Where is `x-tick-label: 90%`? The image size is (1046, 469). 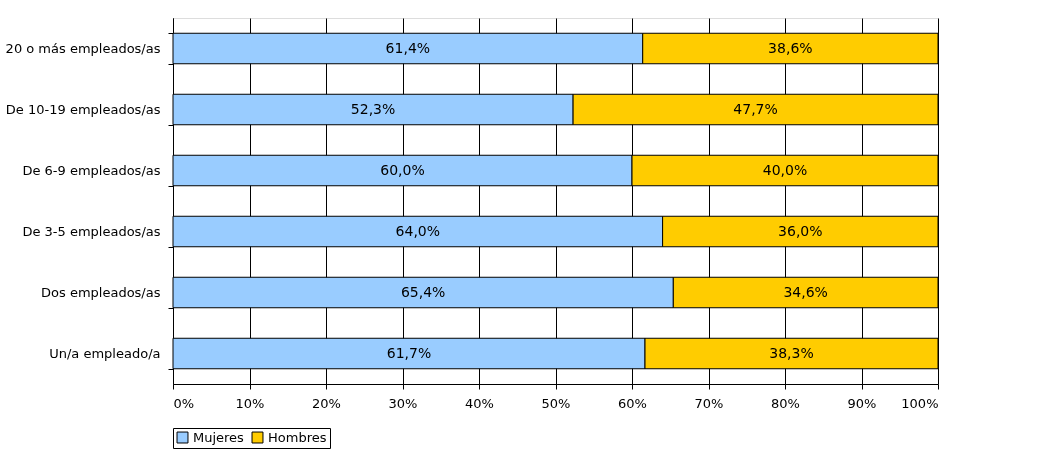 x-tick-label: 90% is located at coordinates (862, 403).